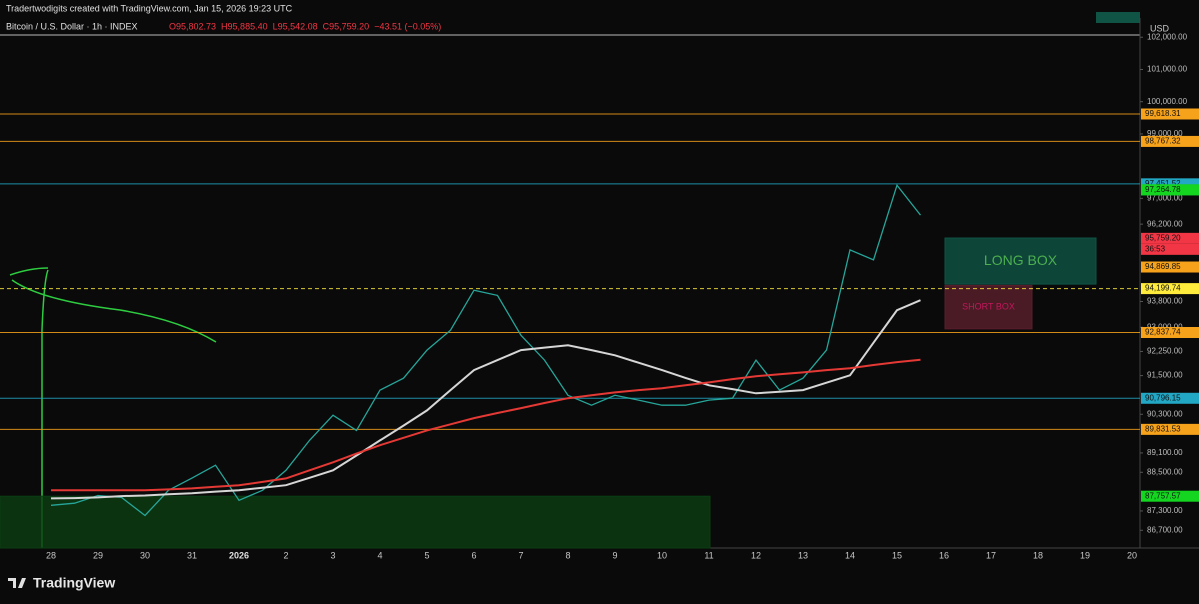  I want to click on price-tag-label: 89,831.53, so click(1163, 428).